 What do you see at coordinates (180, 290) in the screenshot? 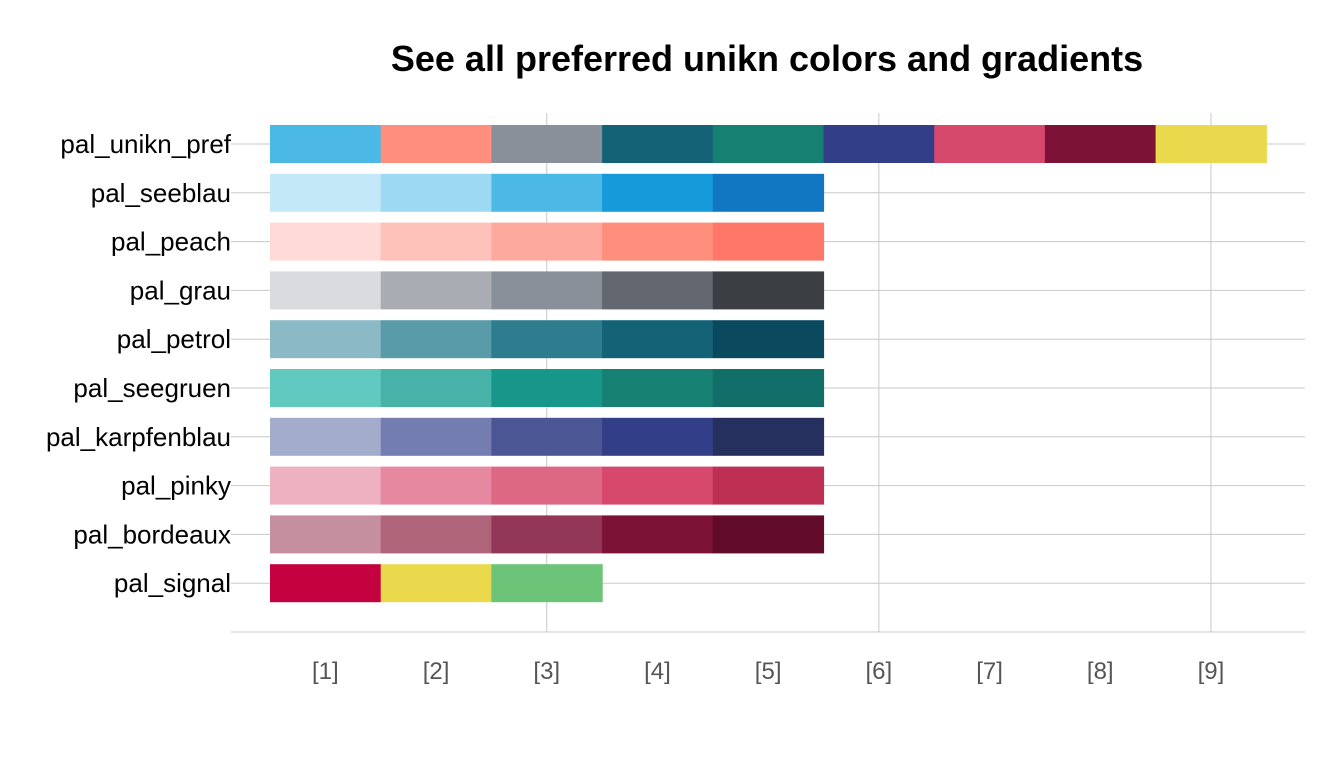
I see `y-tick-label: pal_grau` at bounding box center [180, 290].